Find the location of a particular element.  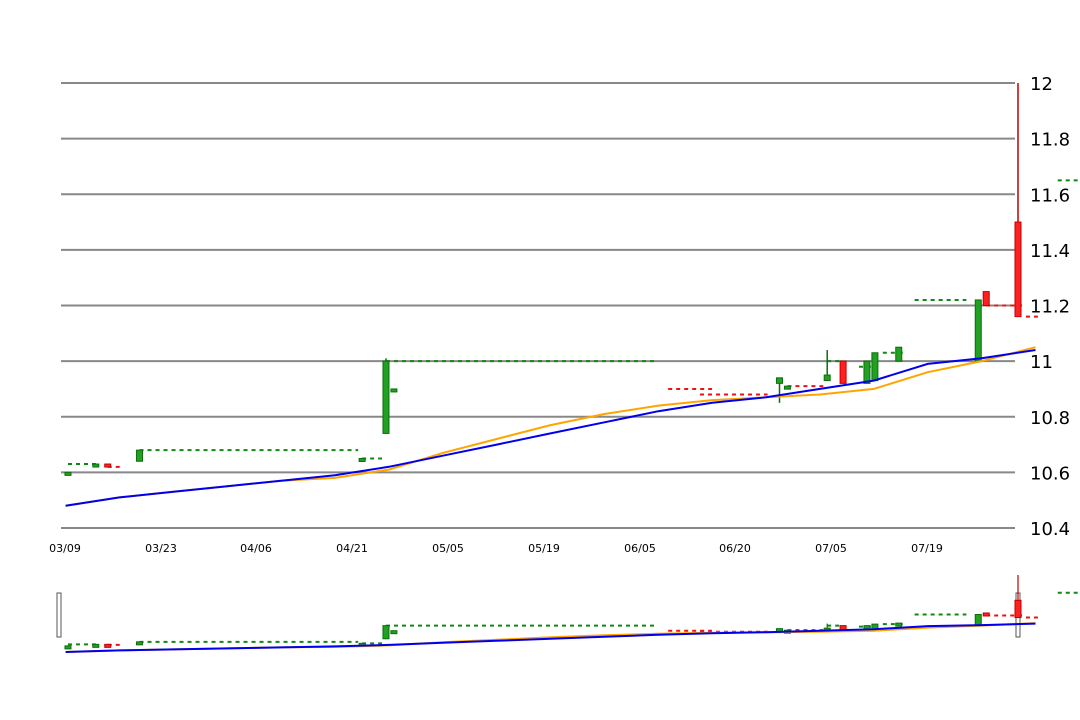

navigator-ma-short-line is located at coordinates (550, 637).